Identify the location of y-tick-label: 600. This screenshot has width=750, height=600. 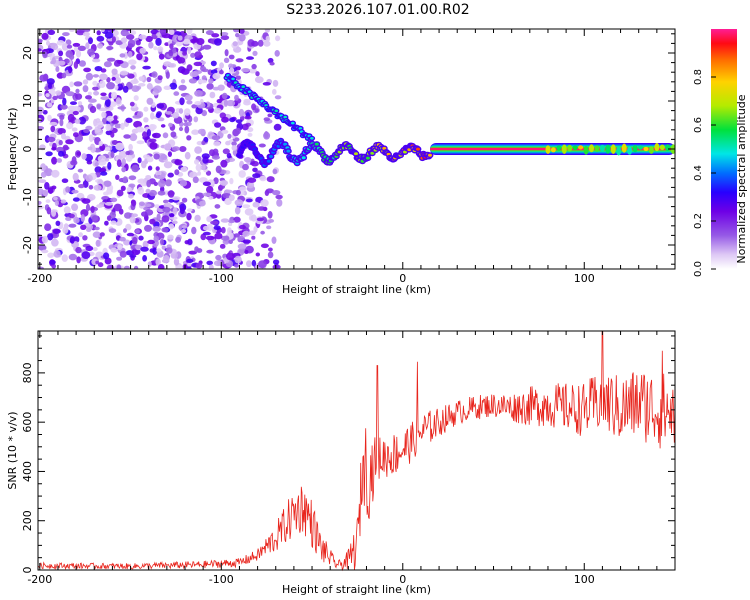
(27, 422).